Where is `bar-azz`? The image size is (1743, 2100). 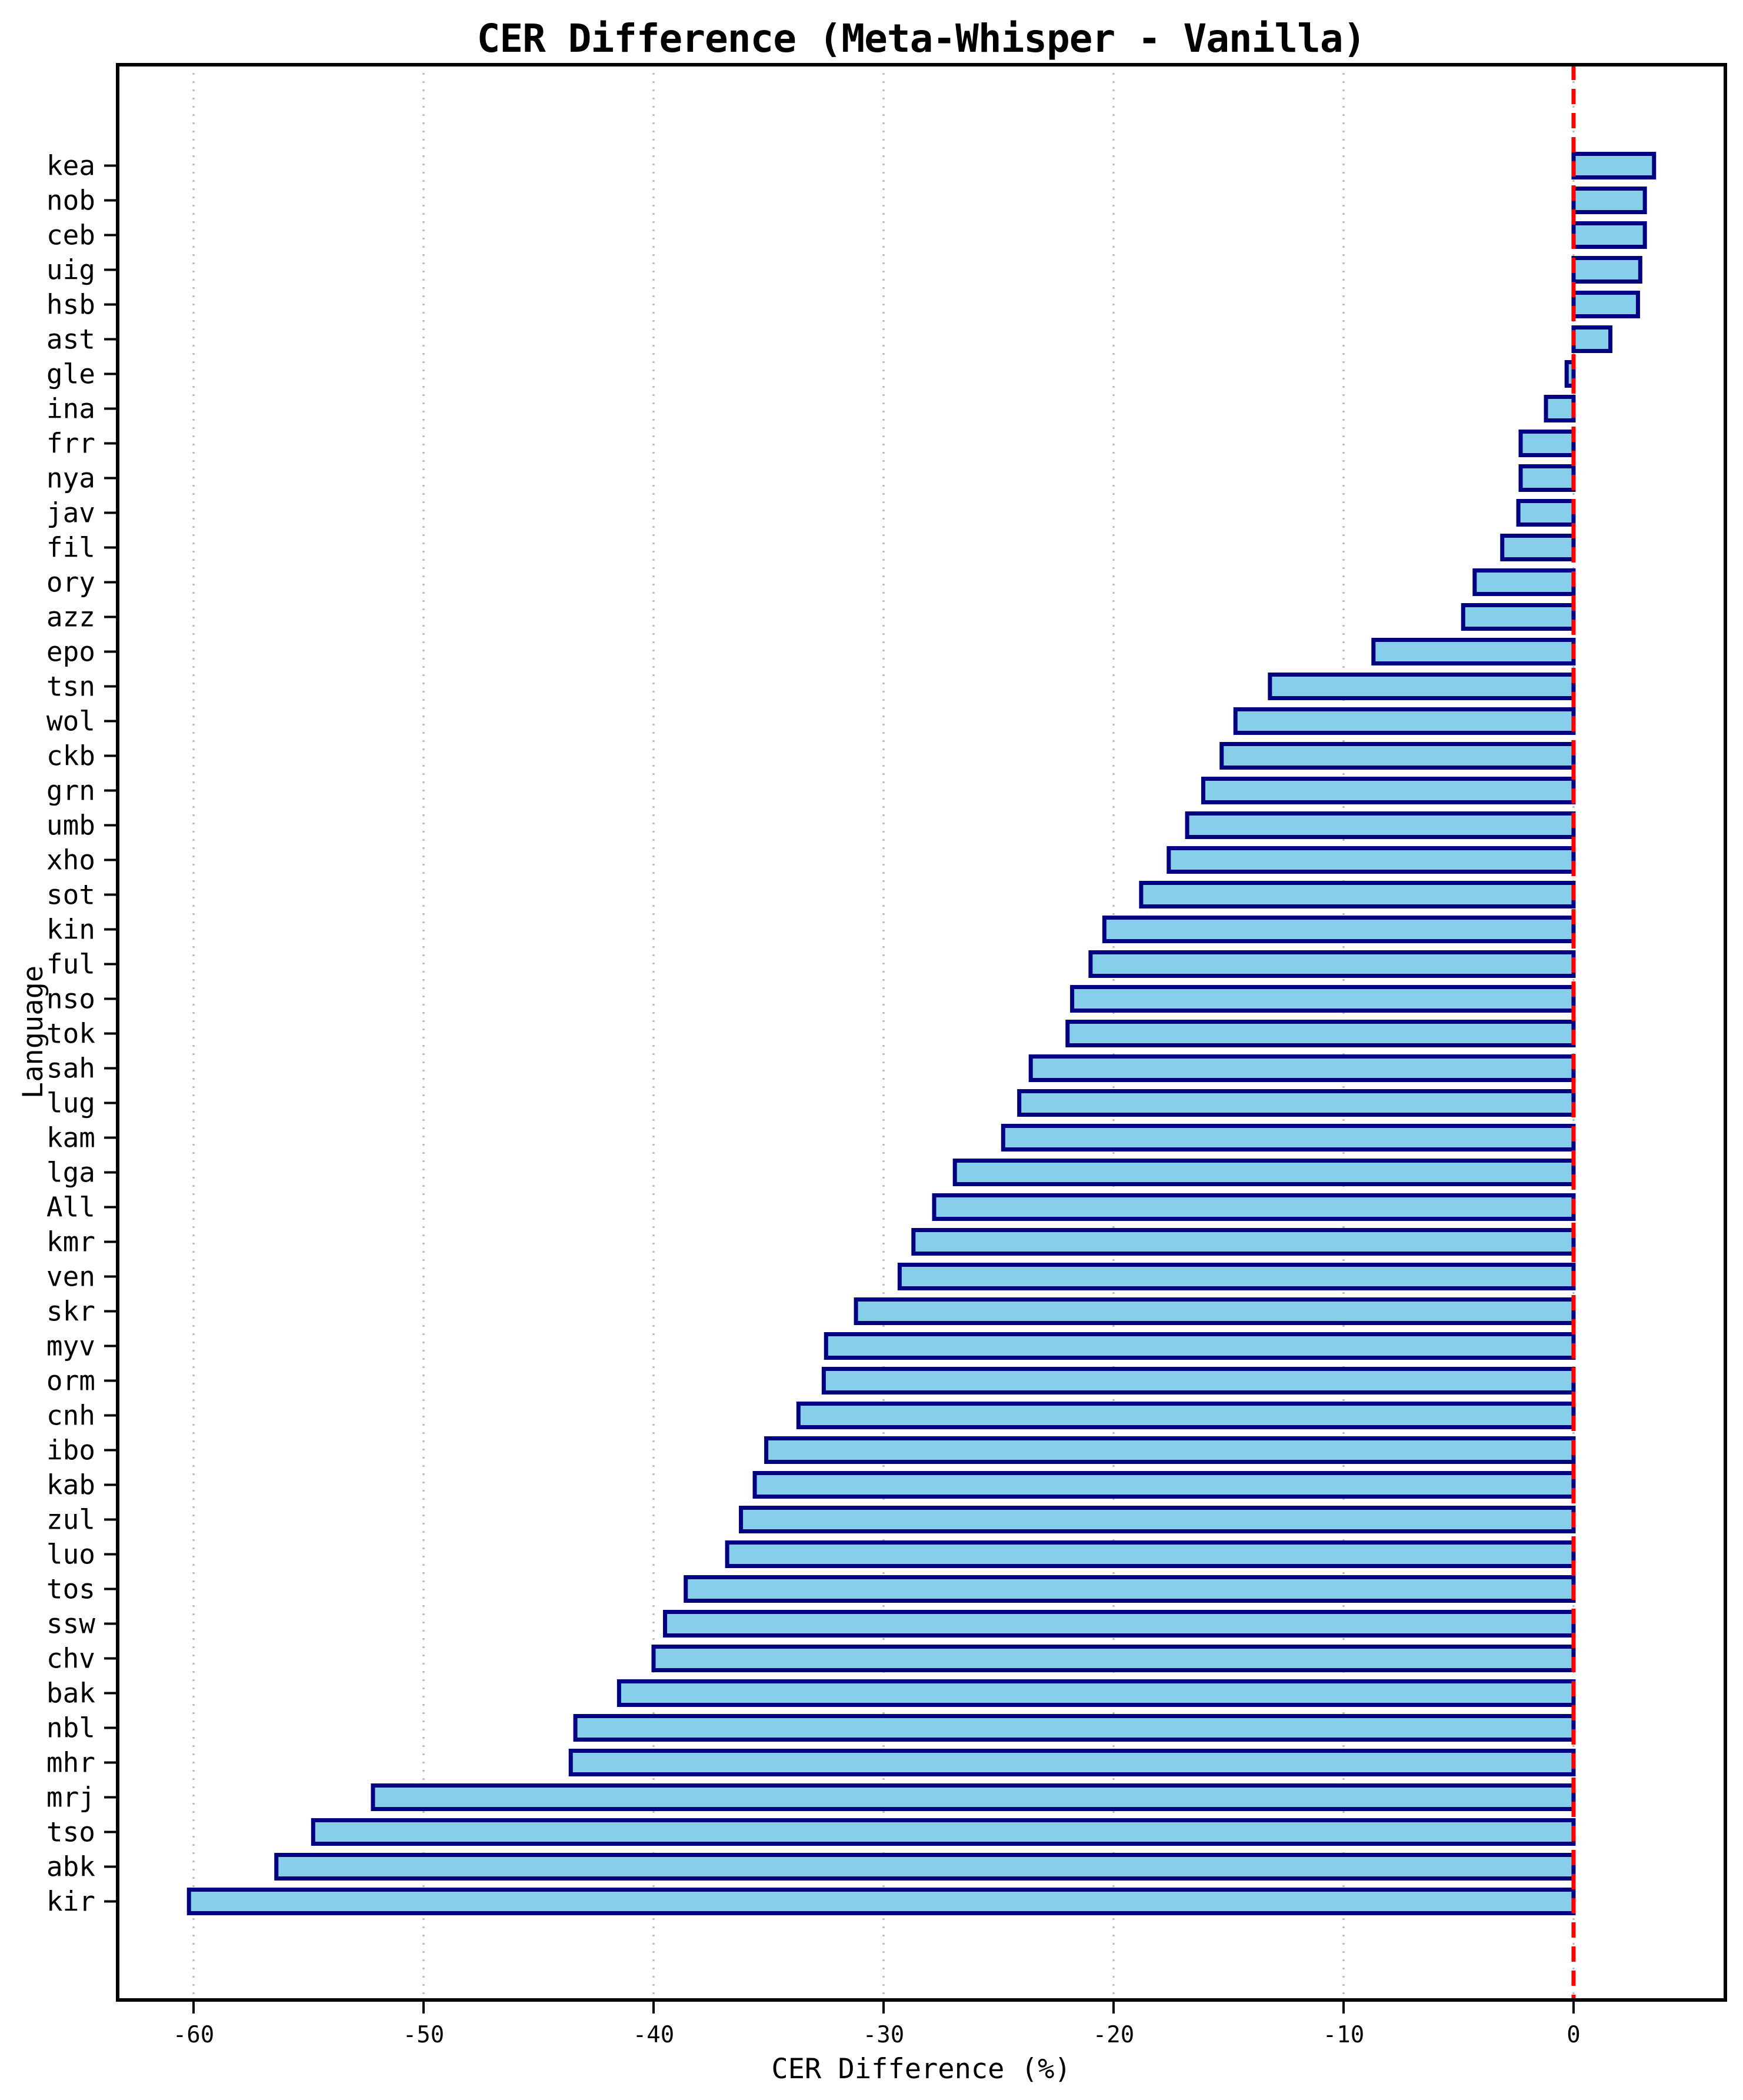
bar-azz is located at coordinates (1518, 617).